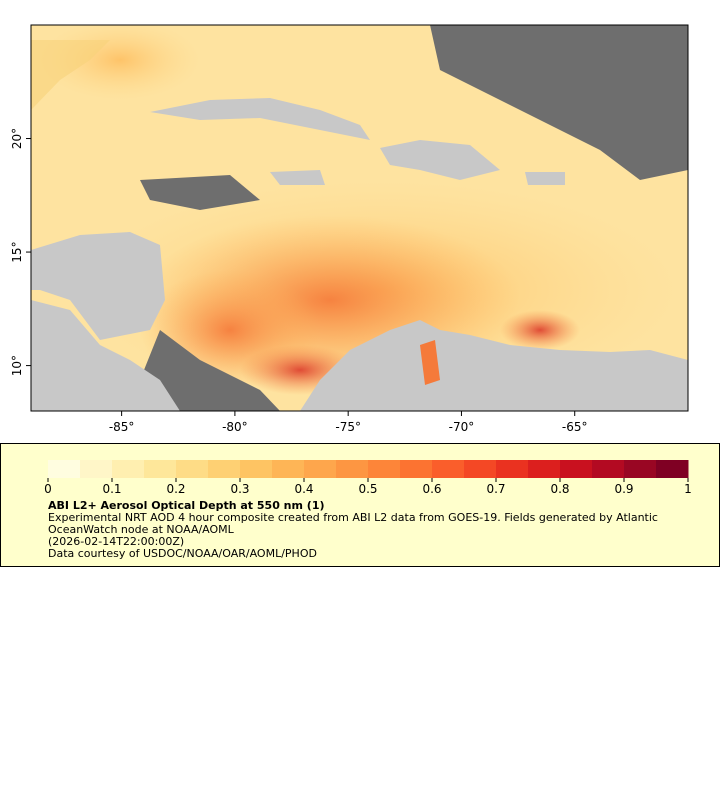 This screenshot has width=720, height=800. Describe the element at coordinates (575, 427) in the screenshot. I see `x-tick-label: -65°` at that location.